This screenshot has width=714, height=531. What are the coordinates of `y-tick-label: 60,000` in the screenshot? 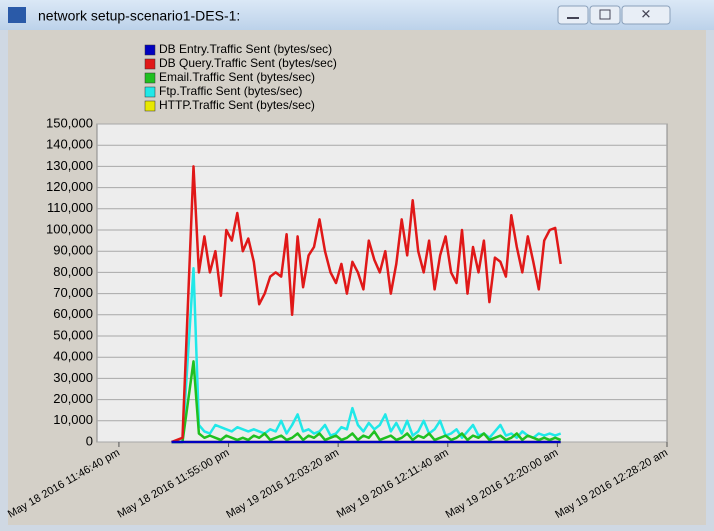 It's located at (73, 313).